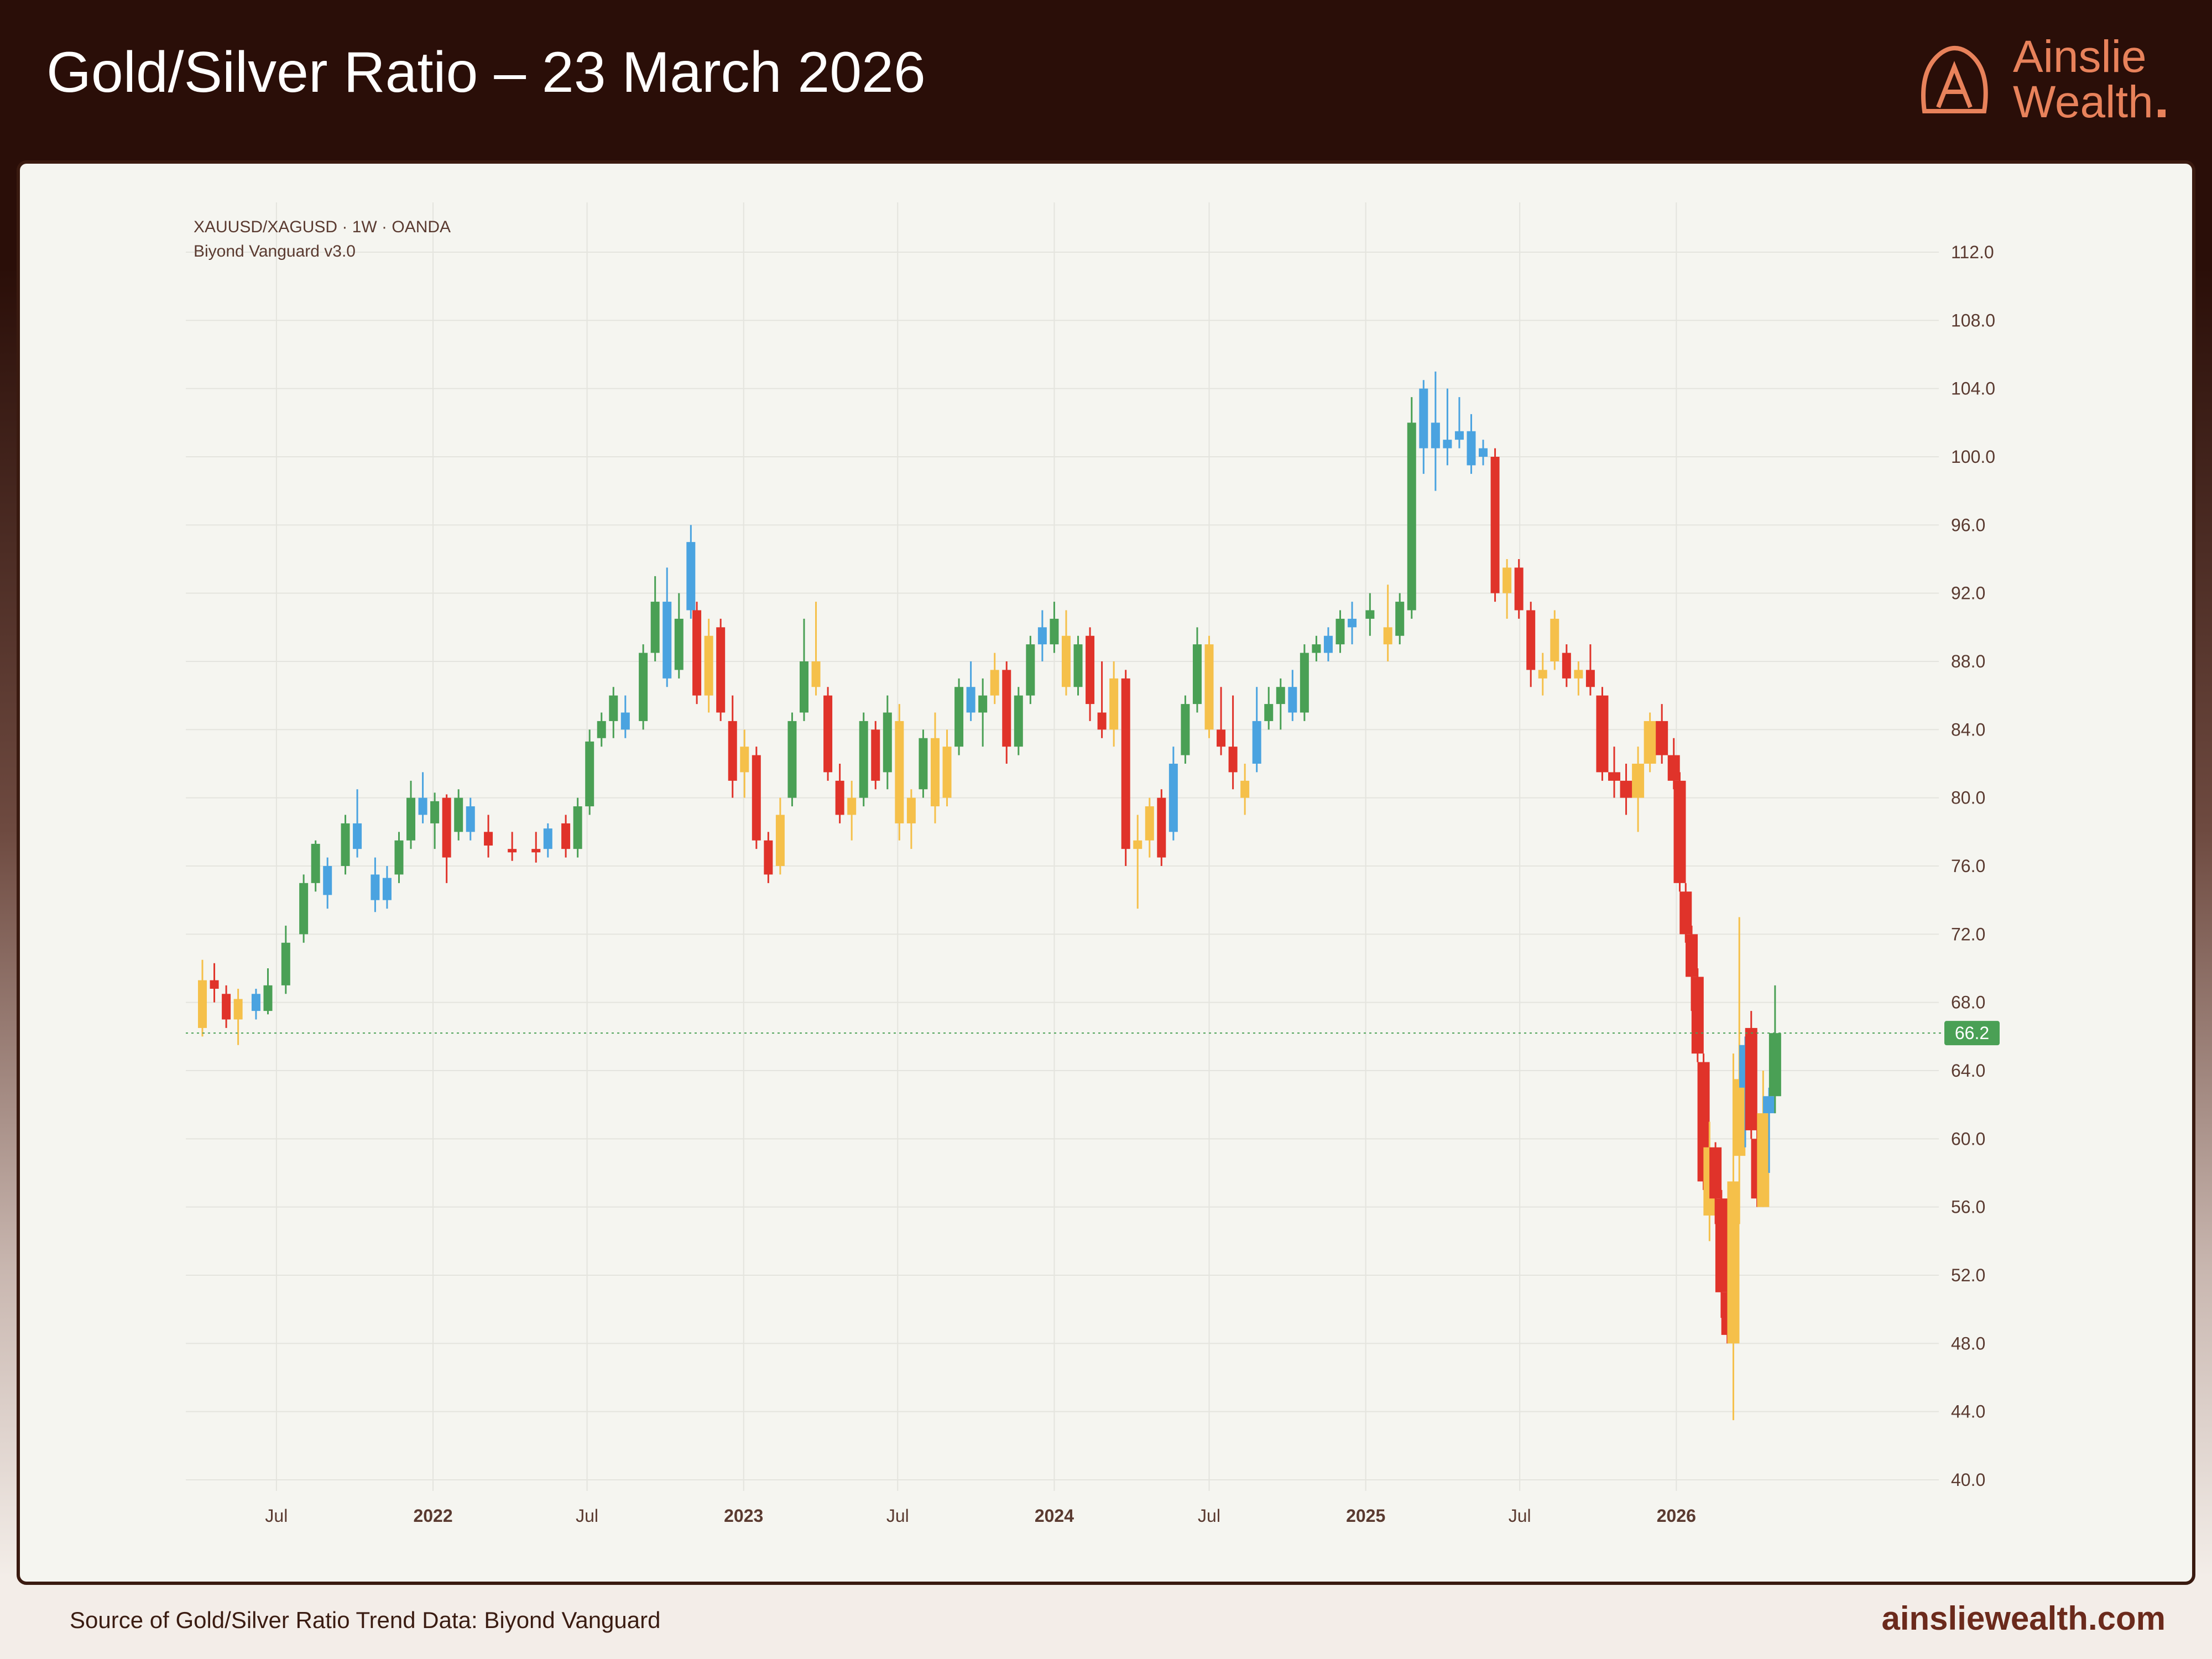  Describe the element at coordinates (1054, 1516) in the screenshot. I see `x-tick-label: 2024` at that location.